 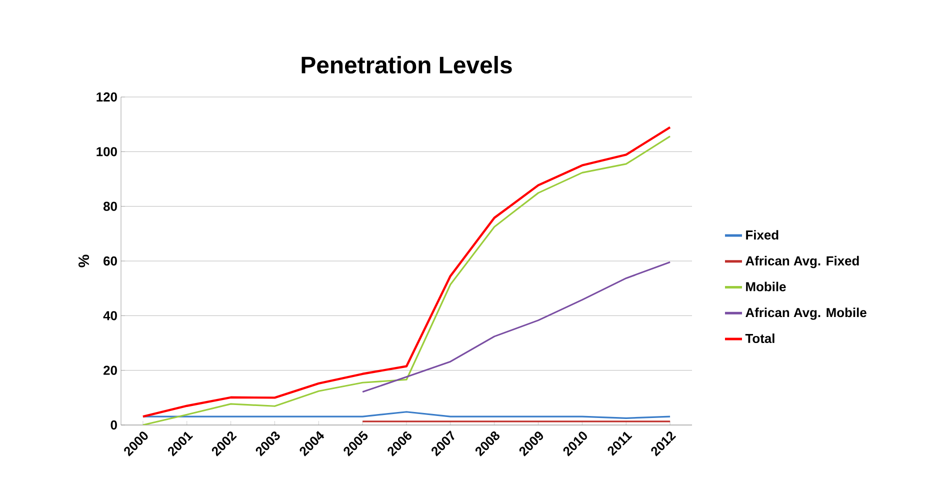 I want to click on y-axis-title: %, so click(x=84, y=261).